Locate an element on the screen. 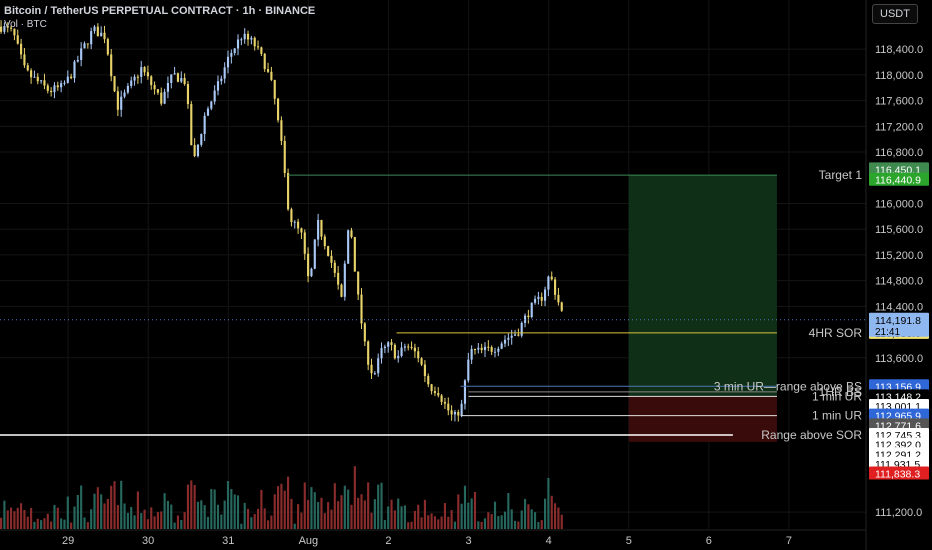 This screenshot has height=550, width=932. price-badge is located at coordinates (899, 179).